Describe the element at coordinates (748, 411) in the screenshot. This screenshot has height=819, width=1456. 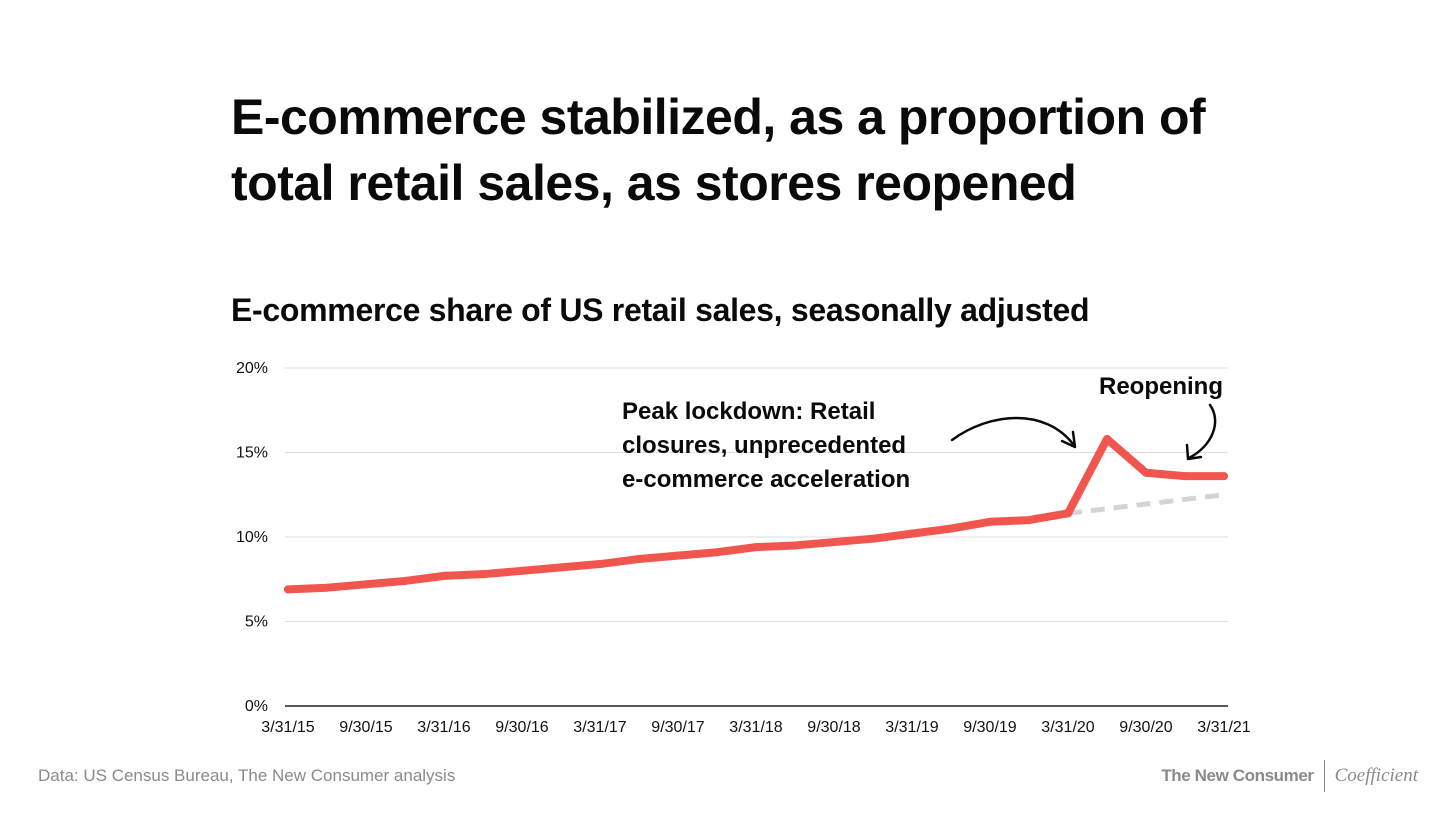
I see `annotation-lockdown-line-1: Peak lockdown: Retail` at that location.